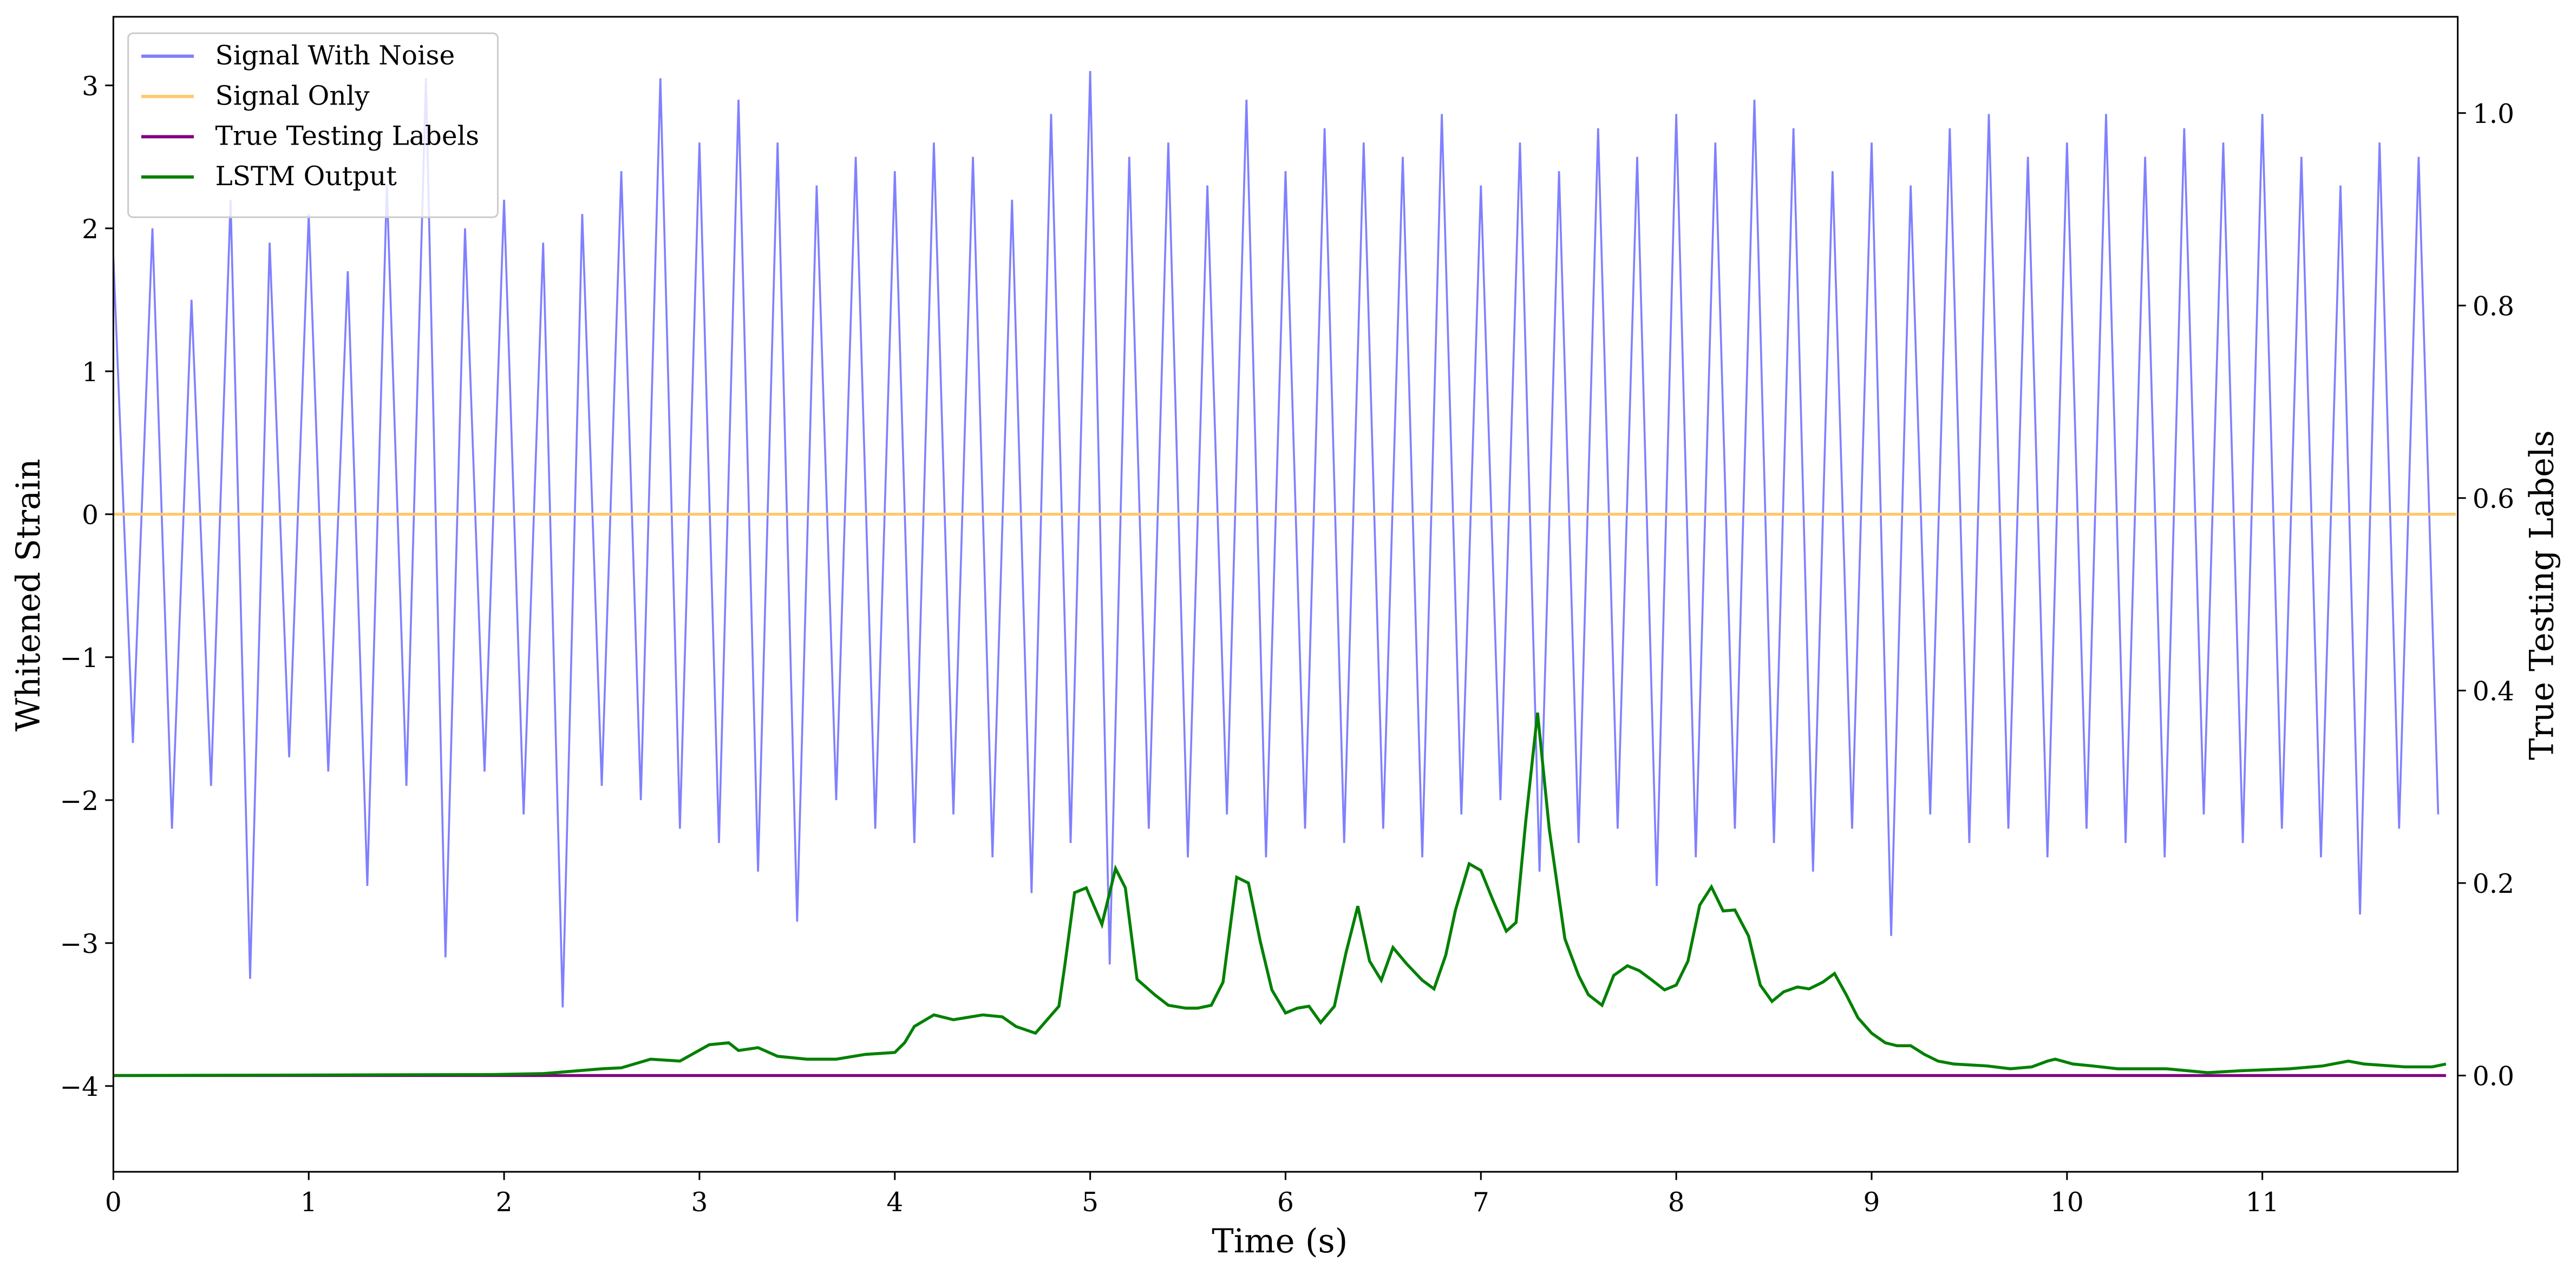 This screenshot has width=2576, height=1274. What do you see at coordinates (2067, 1202) in the screenshot?
I see `x-tick-label: 10` at bounding box center [2067, 1202].